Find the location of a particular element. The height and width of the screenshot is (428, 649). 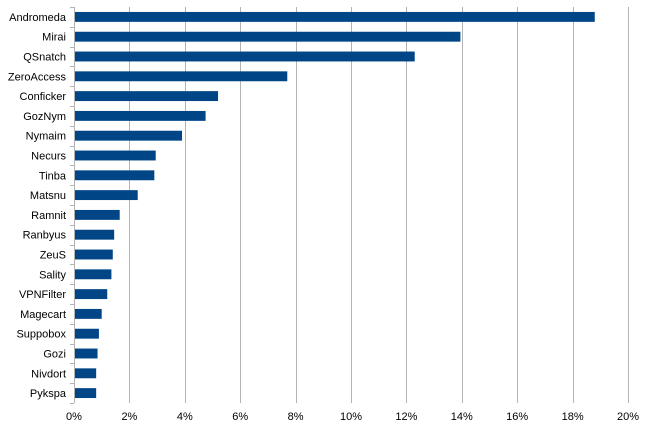

category-label: GozNym is located at coordinates (44, 117).